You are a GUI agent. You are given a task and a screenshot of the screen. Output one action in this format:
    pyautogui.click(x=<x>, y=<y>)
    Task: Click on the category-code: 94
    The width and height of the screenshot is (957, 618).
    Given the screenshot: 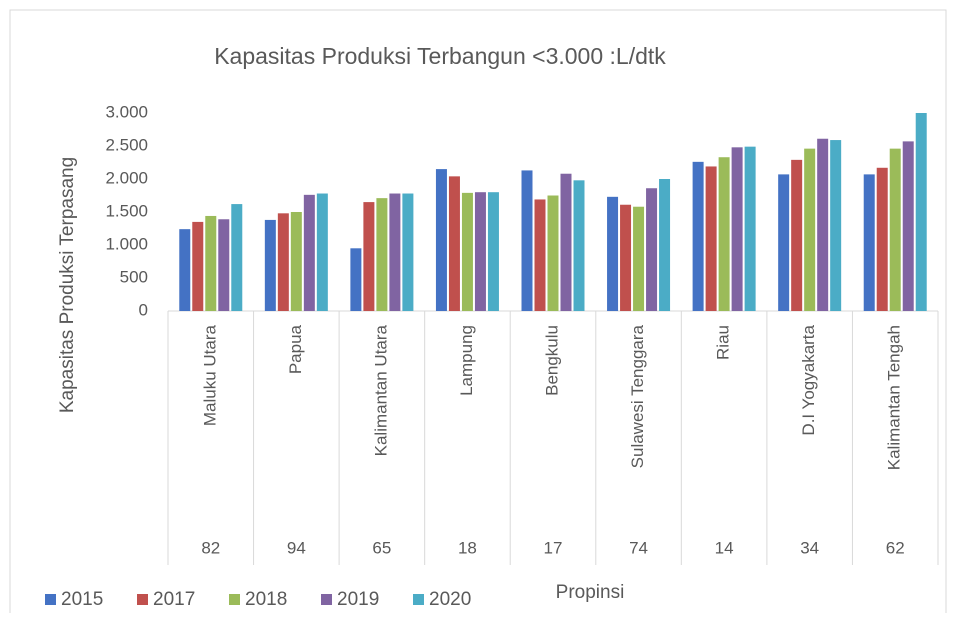 What is the action you would take?
    pyautogui.click(x=296, y=547)
    